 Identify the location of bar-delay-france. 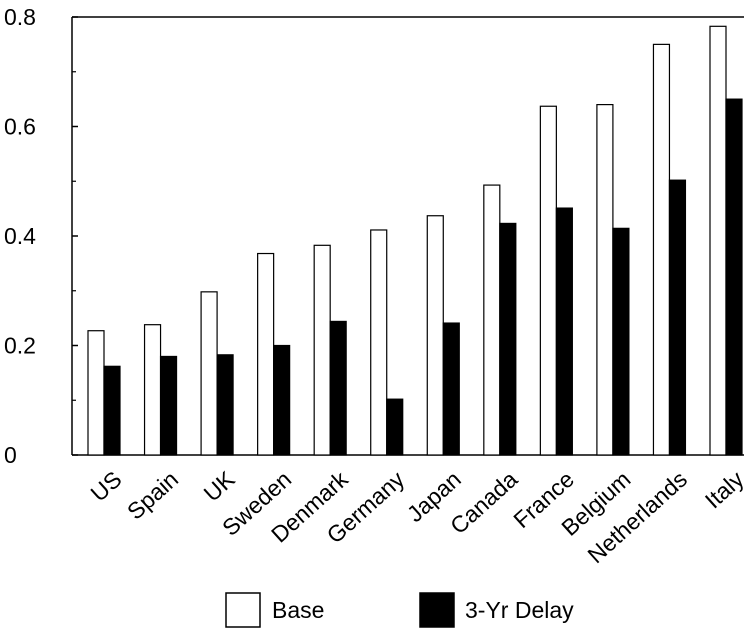
(564, 331).